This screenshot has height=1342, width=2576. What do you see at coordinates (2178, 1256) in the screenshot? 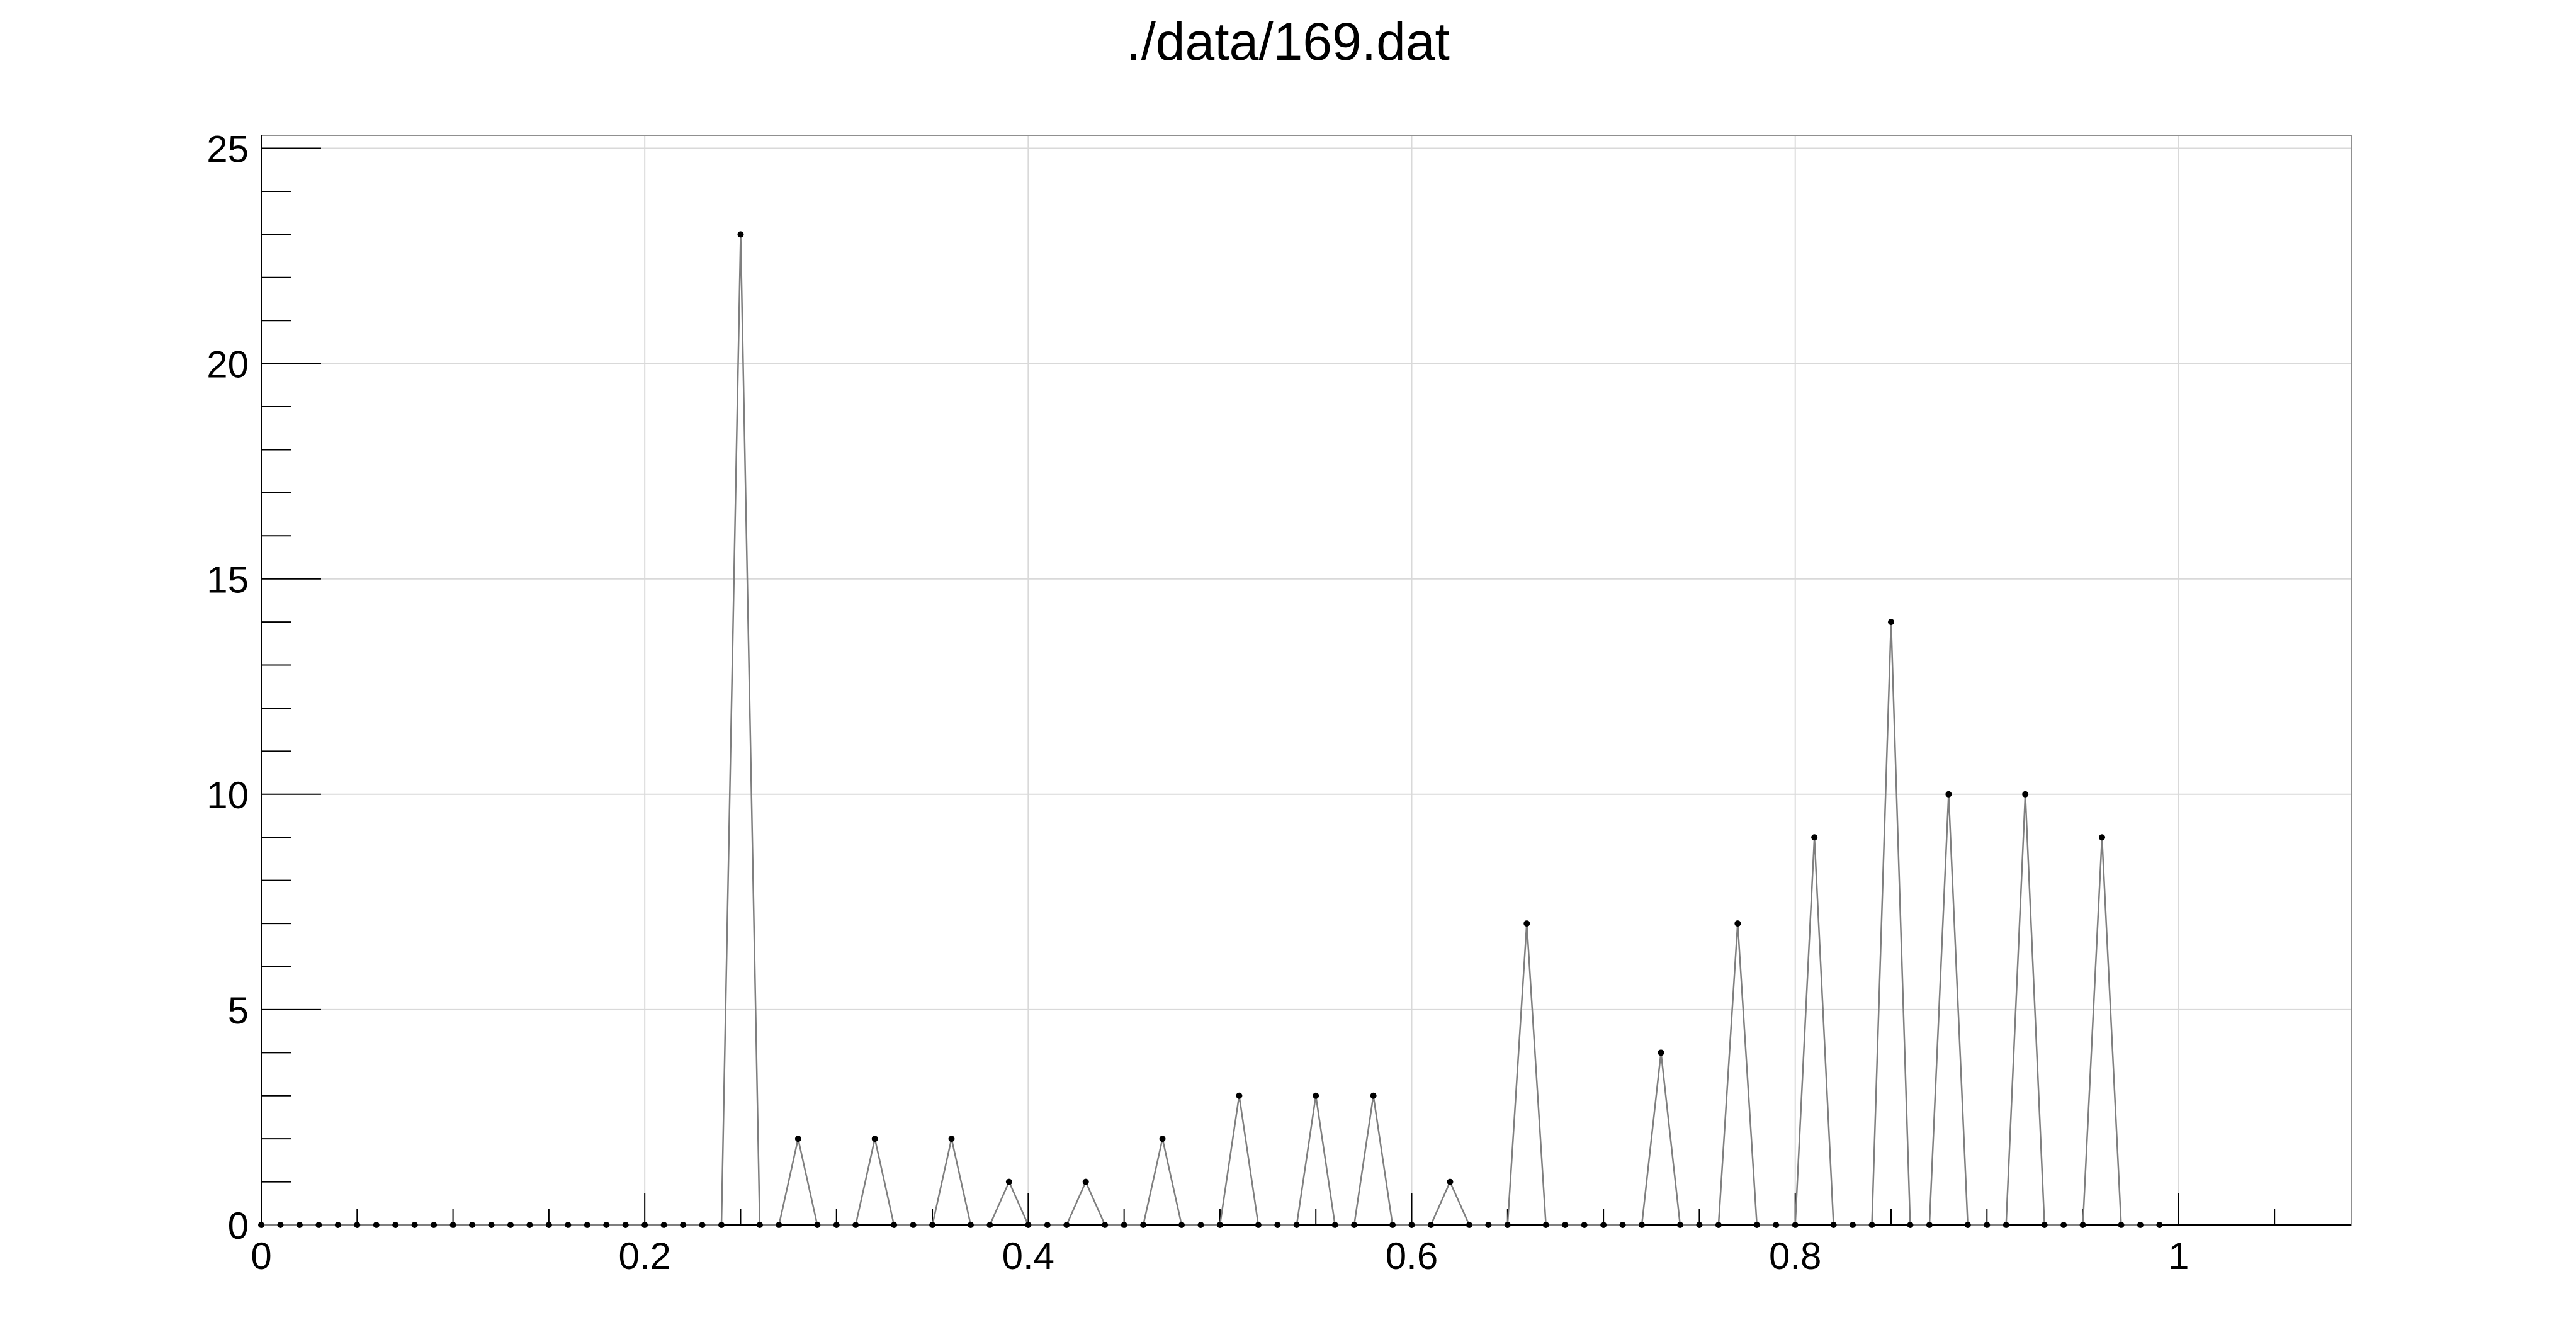
I see `x-tick-label: 1` at bounding box center [2178, 1256].